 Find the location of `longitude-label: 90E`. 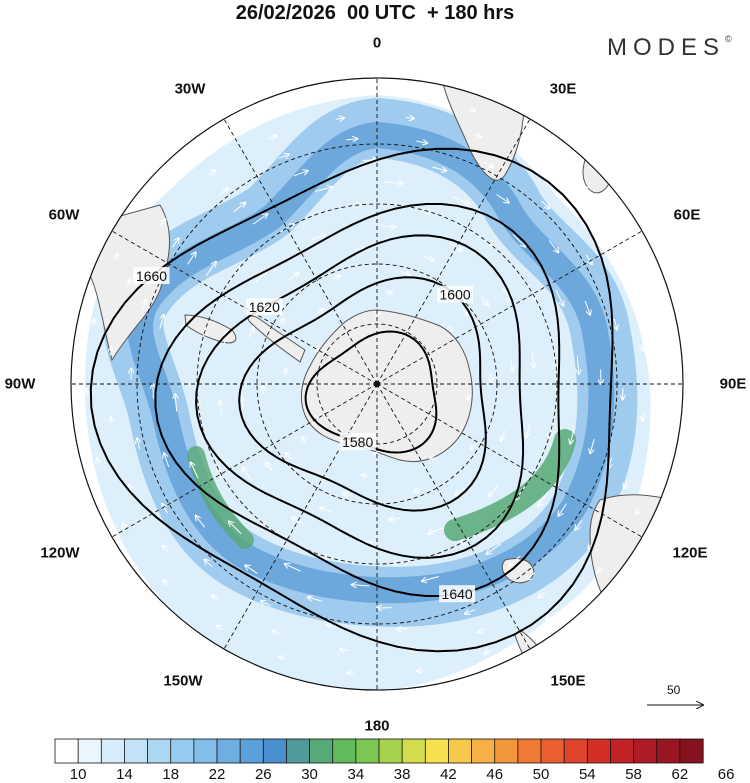

longitude-label: 90E is located at coordinates (733, 384).